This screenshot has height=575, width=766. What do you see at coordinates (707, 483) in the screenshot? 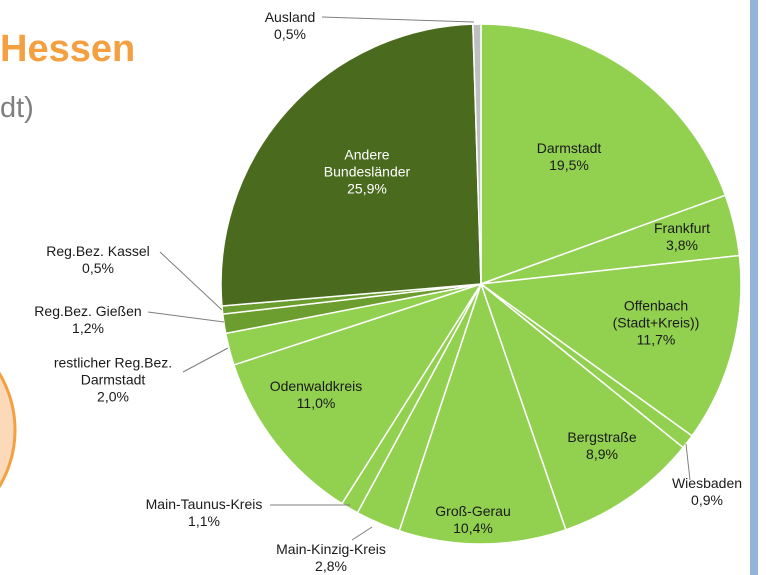
I see `slice-name: Wiesbaden` at bounding box center [707, 483].